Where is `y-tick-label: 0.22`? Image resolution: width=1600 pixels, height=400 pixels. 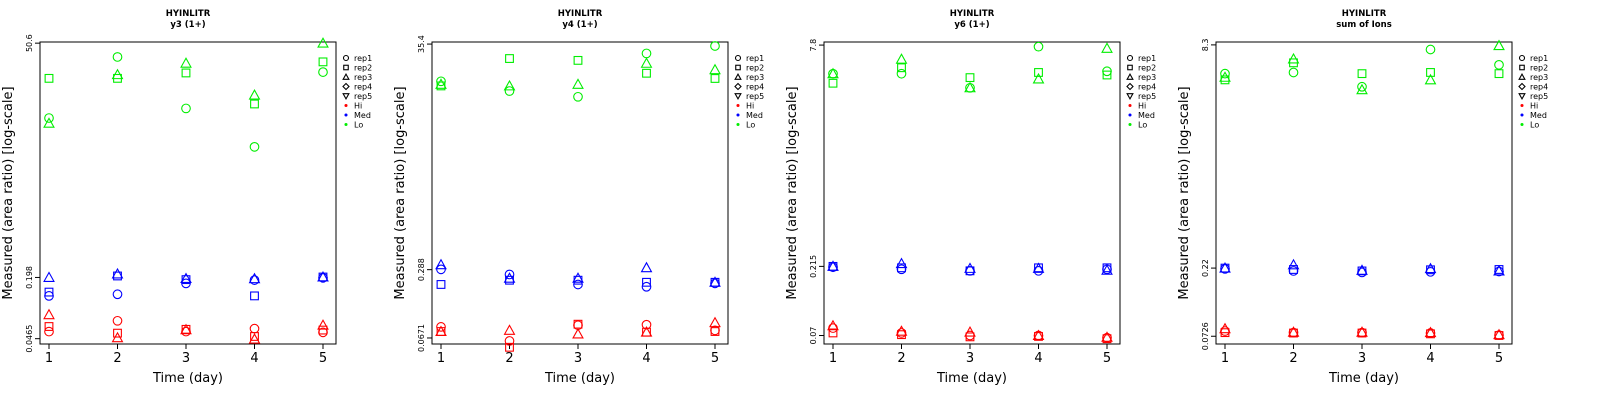 y-tick-label: 0.22 is located at coordinates (1205, 268).